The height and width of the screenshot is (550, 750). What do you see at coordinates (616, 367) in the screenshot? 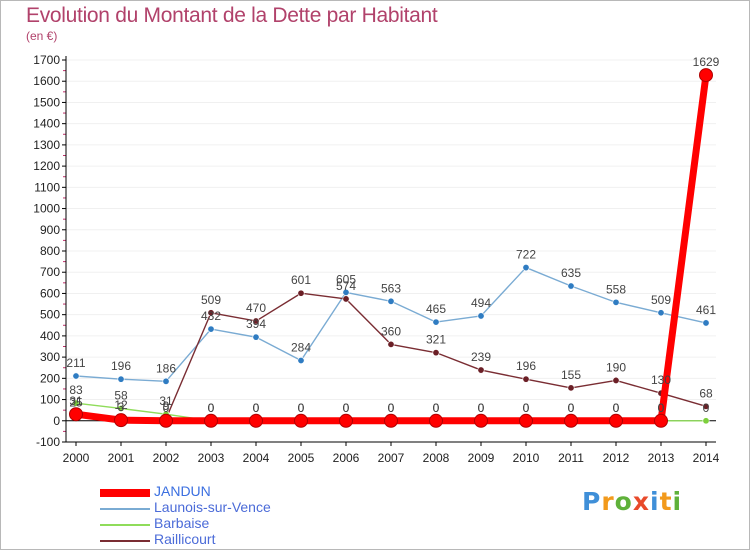
I see `data-label: 190` at bounding box center [616, 367].